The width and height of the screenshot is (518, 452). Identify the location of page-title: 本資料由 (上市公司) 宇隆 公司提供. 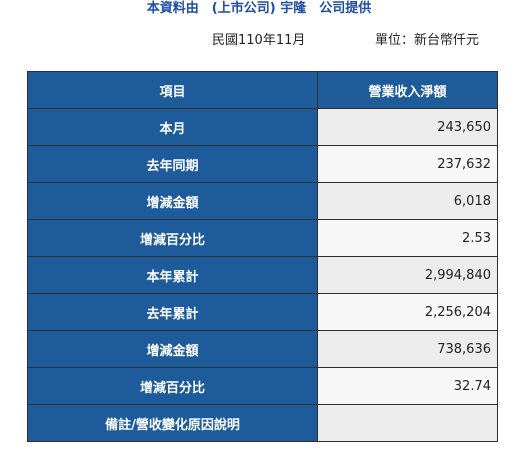
(259, 8).